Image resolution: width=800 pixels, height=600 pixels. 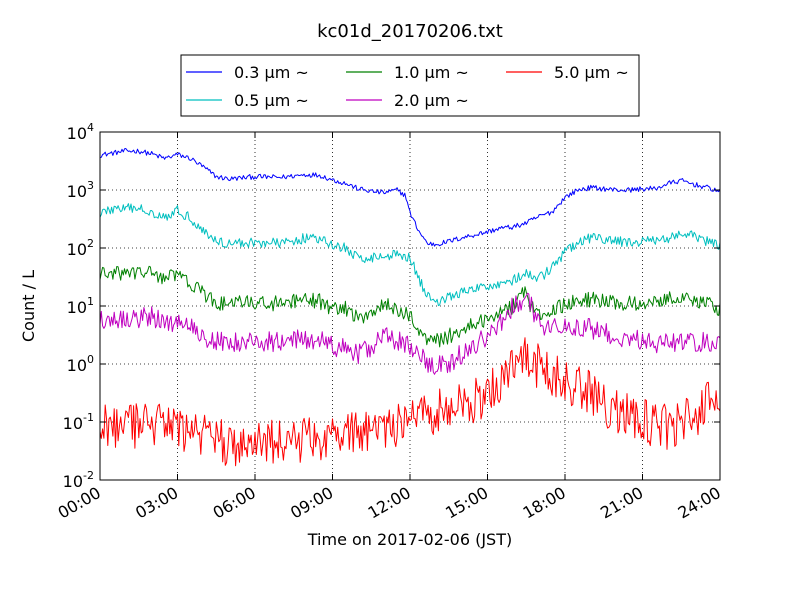 I want to click on y-tick-label: 10⁻¹, so click(x=78, y=422).